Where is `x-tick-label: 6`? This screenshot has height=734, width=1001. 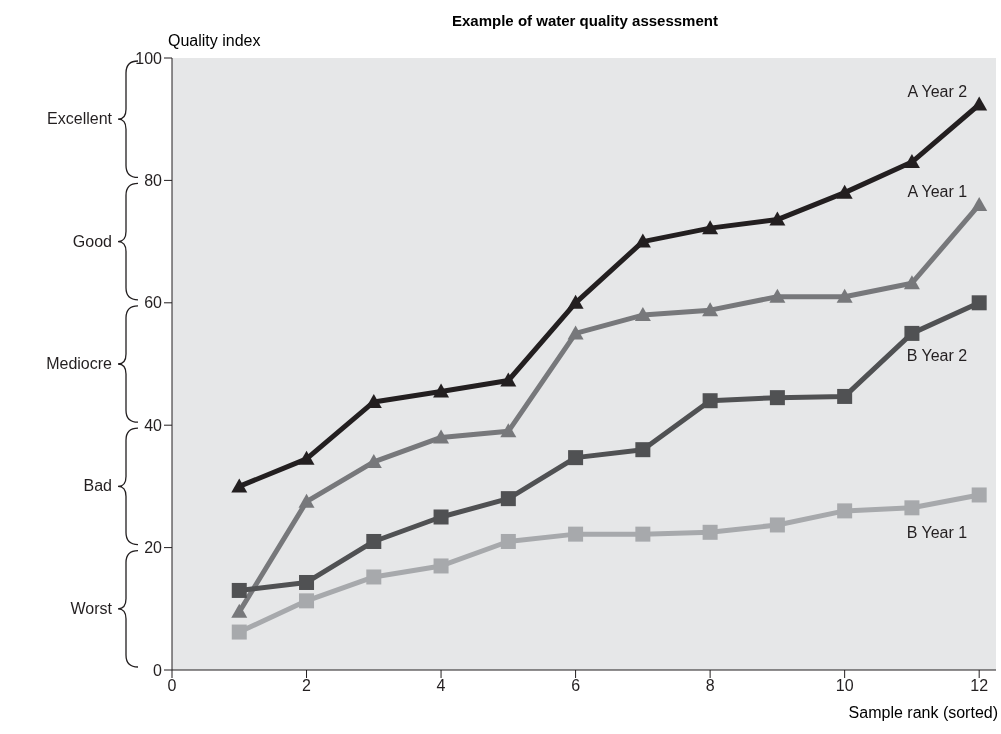
x-tick-label: 6 is located at coordinates (576, 686).